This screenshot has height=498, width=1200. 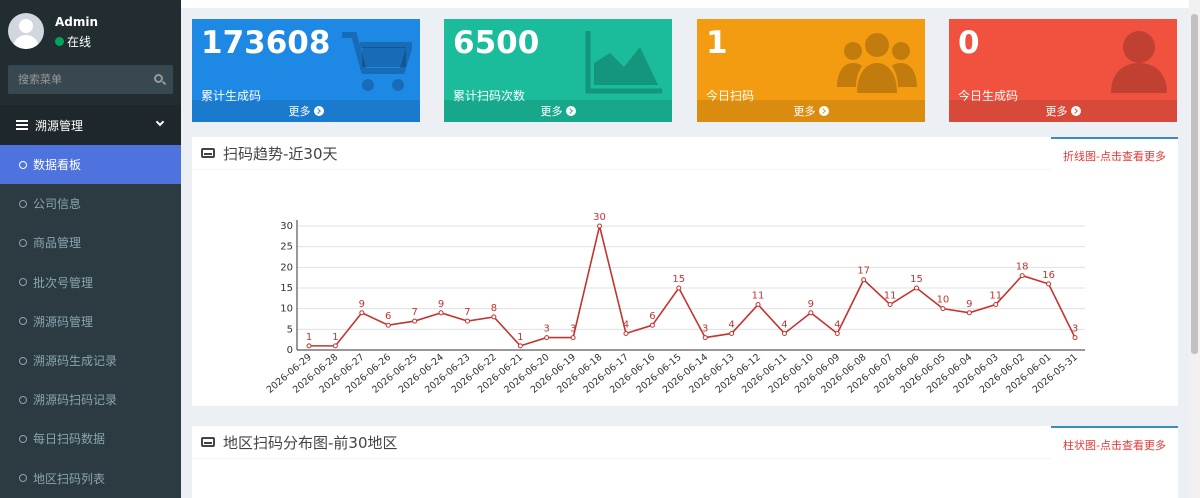 I want to click on menu-section-label: 溯源管理, so click(x=59, y=125).